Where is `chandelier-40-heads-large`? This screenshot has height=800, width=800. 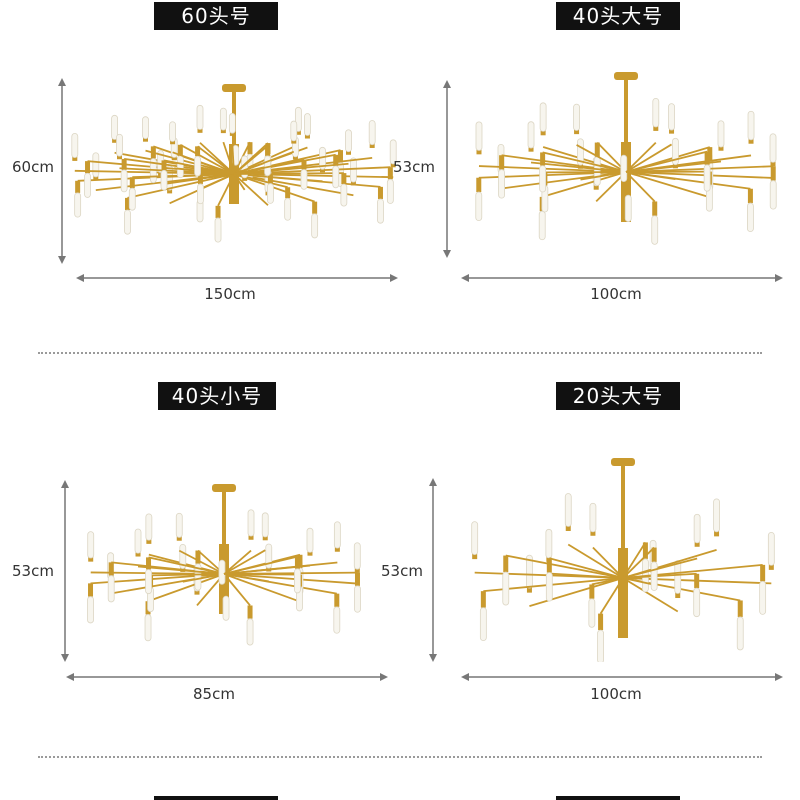 chandelier-40-heads-large is located at coordinates (626, 158).